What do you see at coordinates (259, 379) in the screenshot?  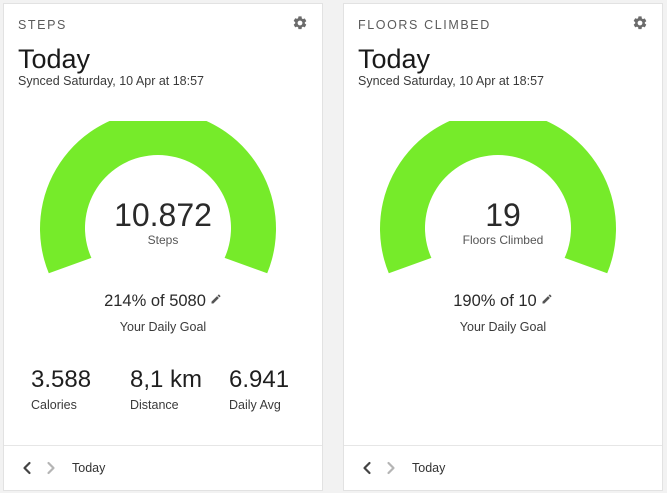 I see `stat-value: 6.941` at bounding box center [259, 379].